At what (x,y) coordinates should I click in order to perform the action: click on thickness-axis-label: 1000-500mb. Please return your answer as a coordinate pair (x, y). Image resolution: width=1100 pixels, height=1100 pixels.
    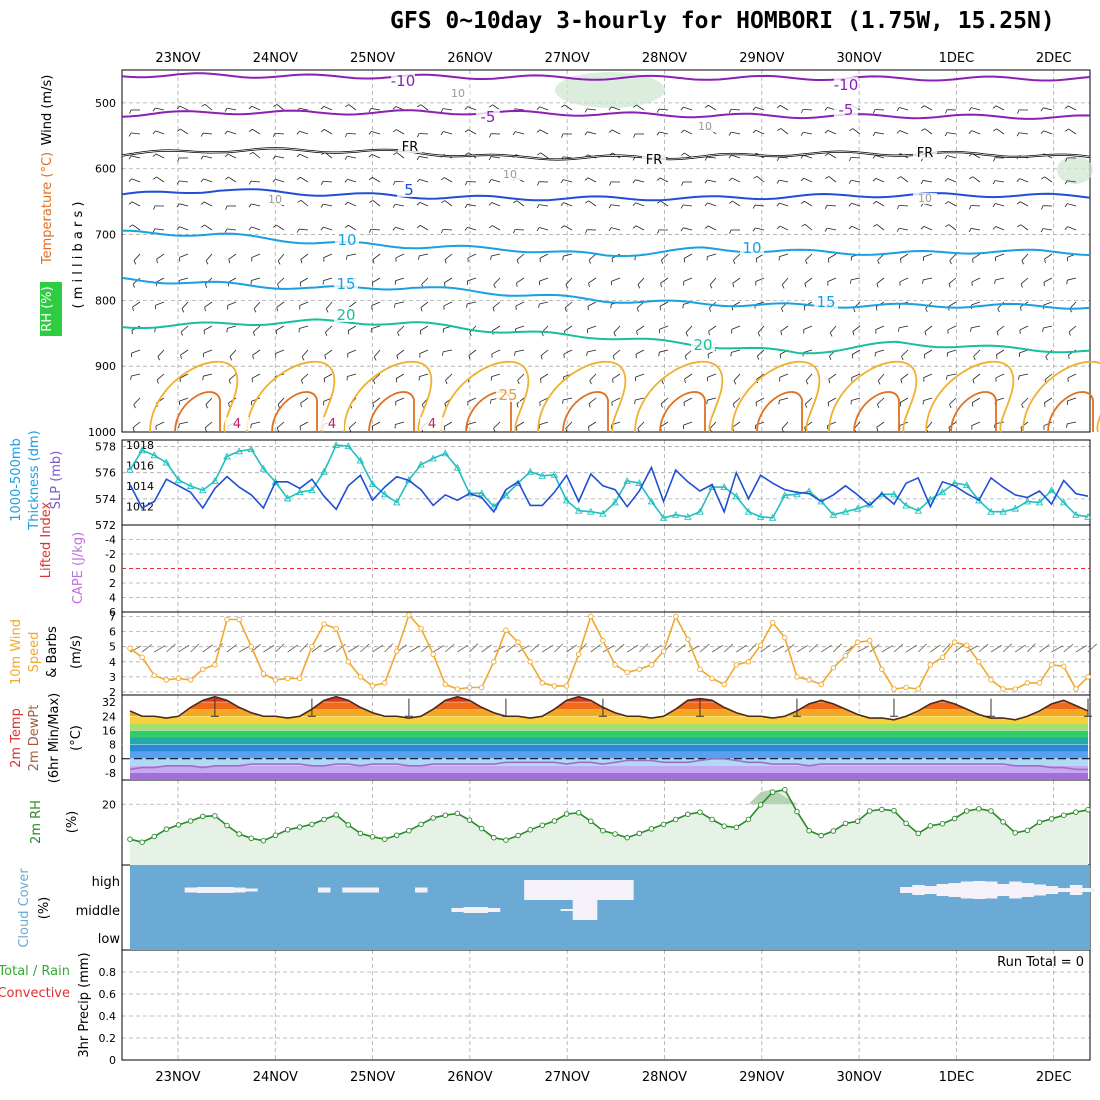
    Looking at the image, I should click on (16, 480).